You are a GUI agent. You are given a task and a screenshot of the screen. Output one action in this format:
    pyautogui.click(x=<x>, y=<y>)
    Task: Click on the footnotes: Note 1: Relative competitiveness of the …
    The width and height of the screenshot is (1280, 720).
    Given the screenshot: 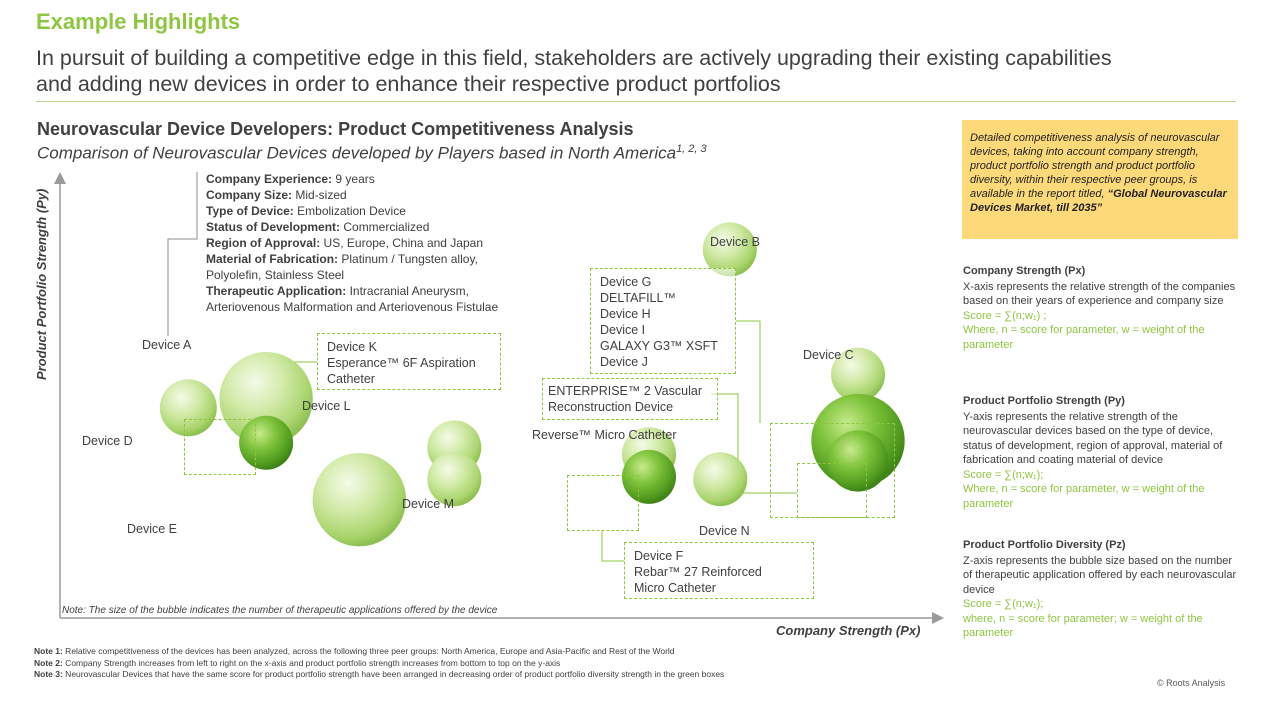 What is the action you would take?
    pyautogui.click(x=379, y=663)
    